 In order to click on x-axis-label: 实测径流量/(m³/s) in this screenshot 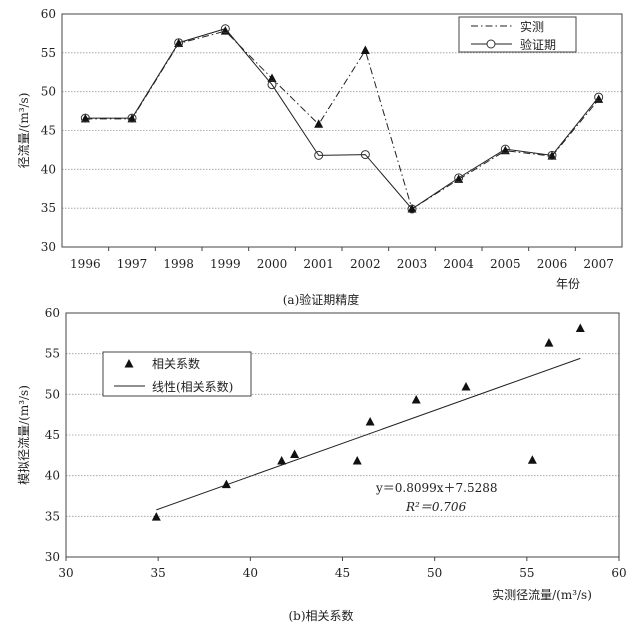, I will do `click(542, 594)`.